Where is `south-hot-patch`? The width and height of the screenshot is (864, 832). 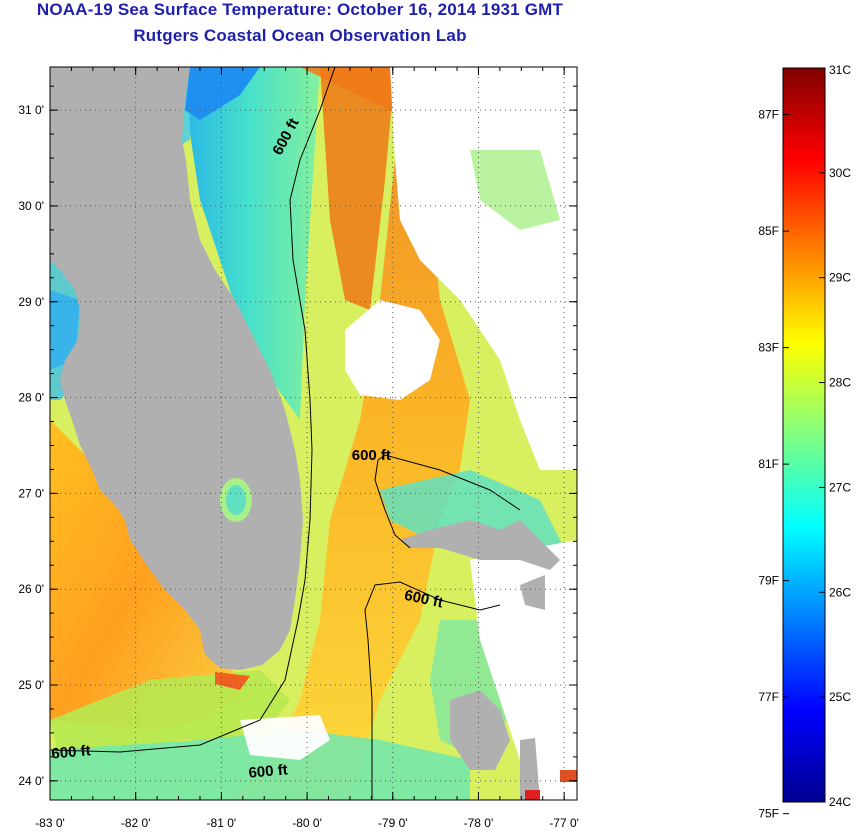
south-hot-patch is located at coordinates (532, 795).